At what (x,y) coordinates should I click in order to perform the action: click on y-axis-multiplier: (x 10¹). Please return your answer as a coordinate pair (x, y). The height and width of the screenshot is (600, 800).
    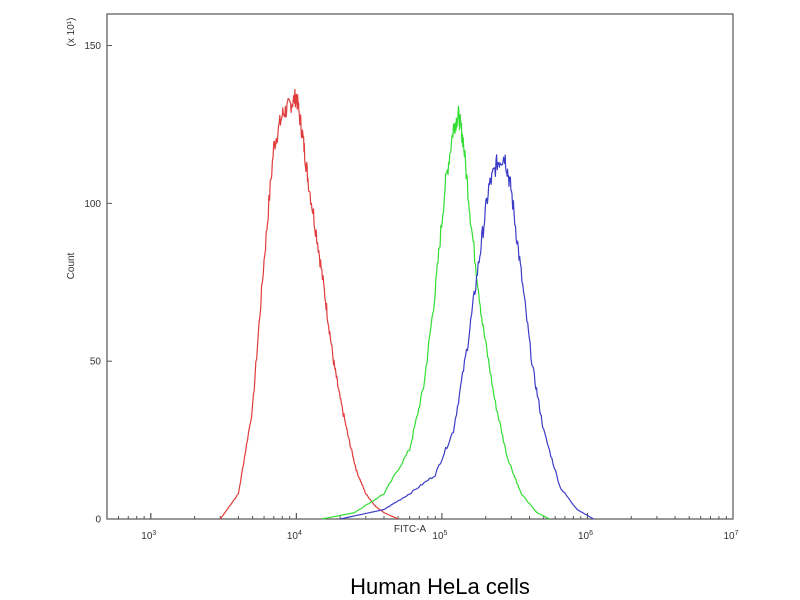
    Looking at the image, I should click on (71, 32).